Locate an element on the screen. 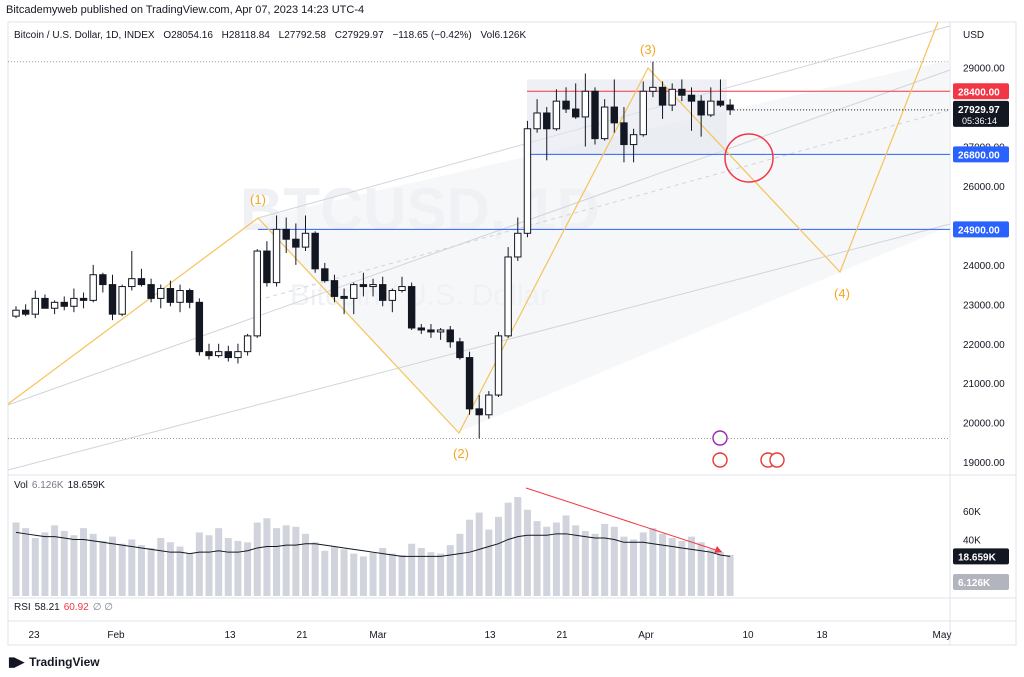  volume-trend-arrow is located at coordinates (624, 520).